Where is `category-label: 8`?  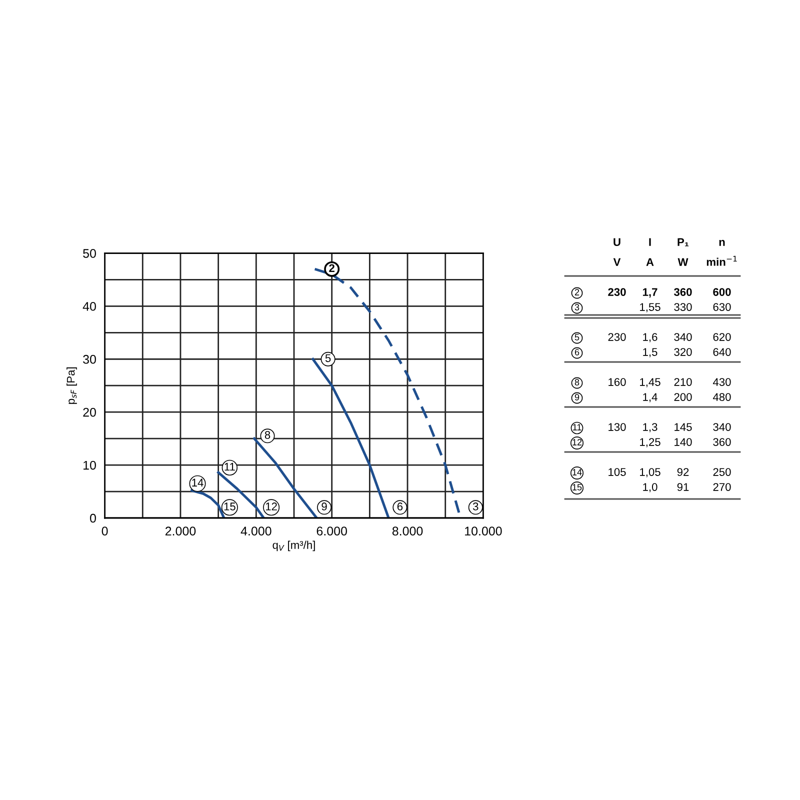 category-label: 8 is located at coordinates (577, 382).